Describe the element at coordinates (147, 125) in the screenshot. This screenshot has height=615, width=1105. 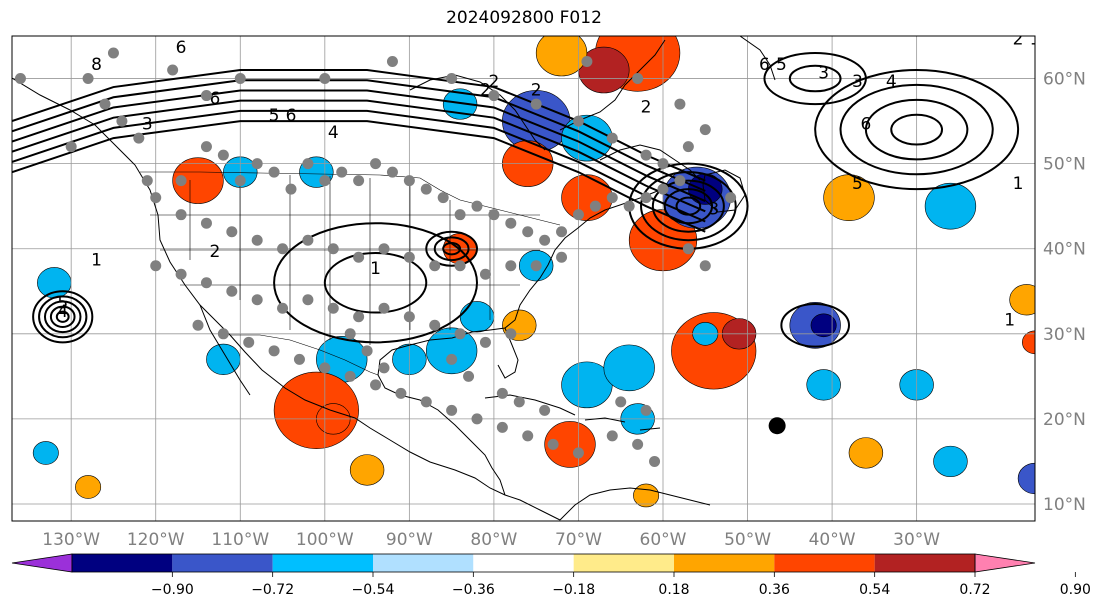
I see `contour-label-2: 3` at that location.